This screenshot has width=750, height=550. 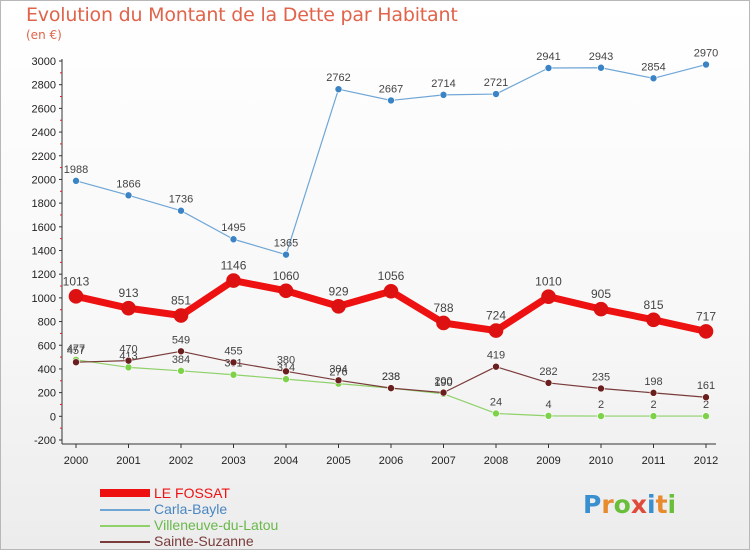 I want to click on proxiti-logo: Proxiti, so click(x=629, y=504).